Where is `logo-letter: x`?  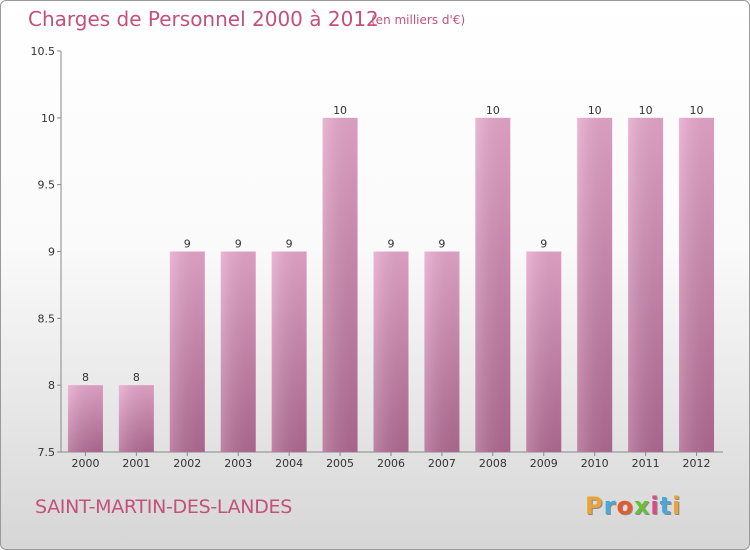 logo-letter: x is located at coordinates (642, 506).